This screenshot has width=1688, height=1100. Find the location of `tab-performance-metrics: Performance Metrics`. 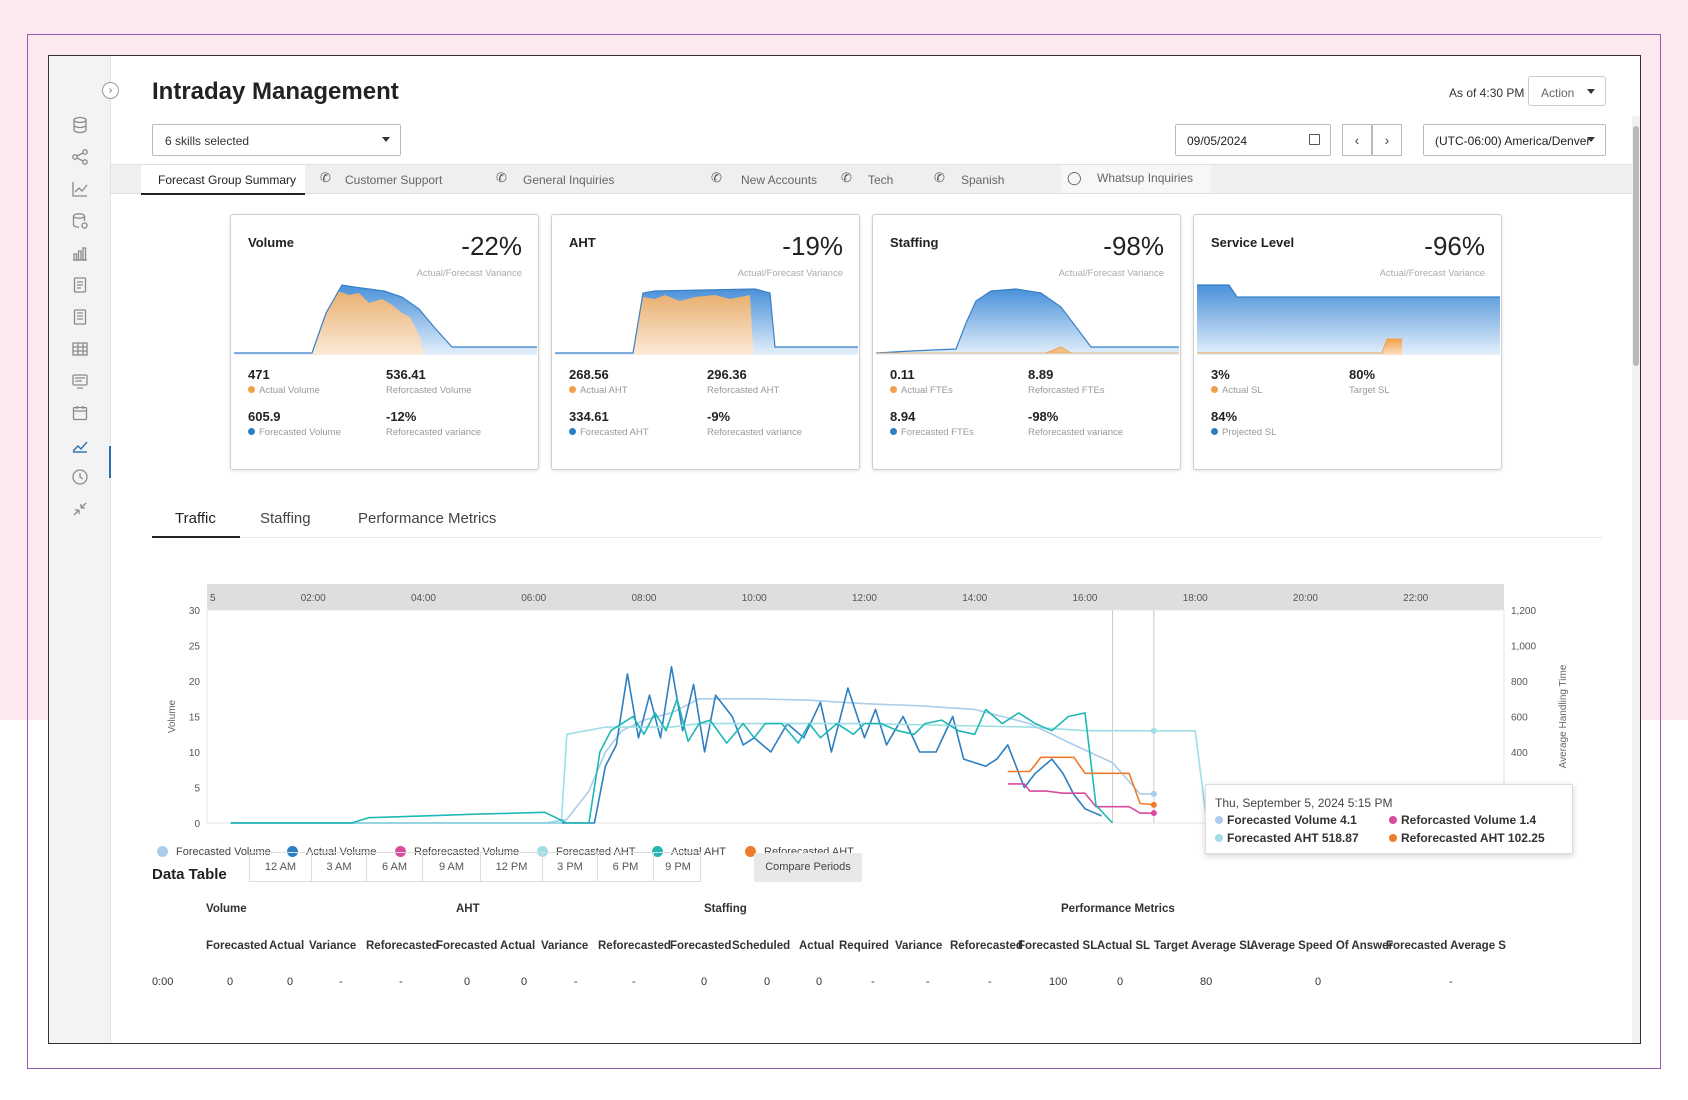

tab-performance-metrics: Performance Metrics is located at coordinates (427, 518).